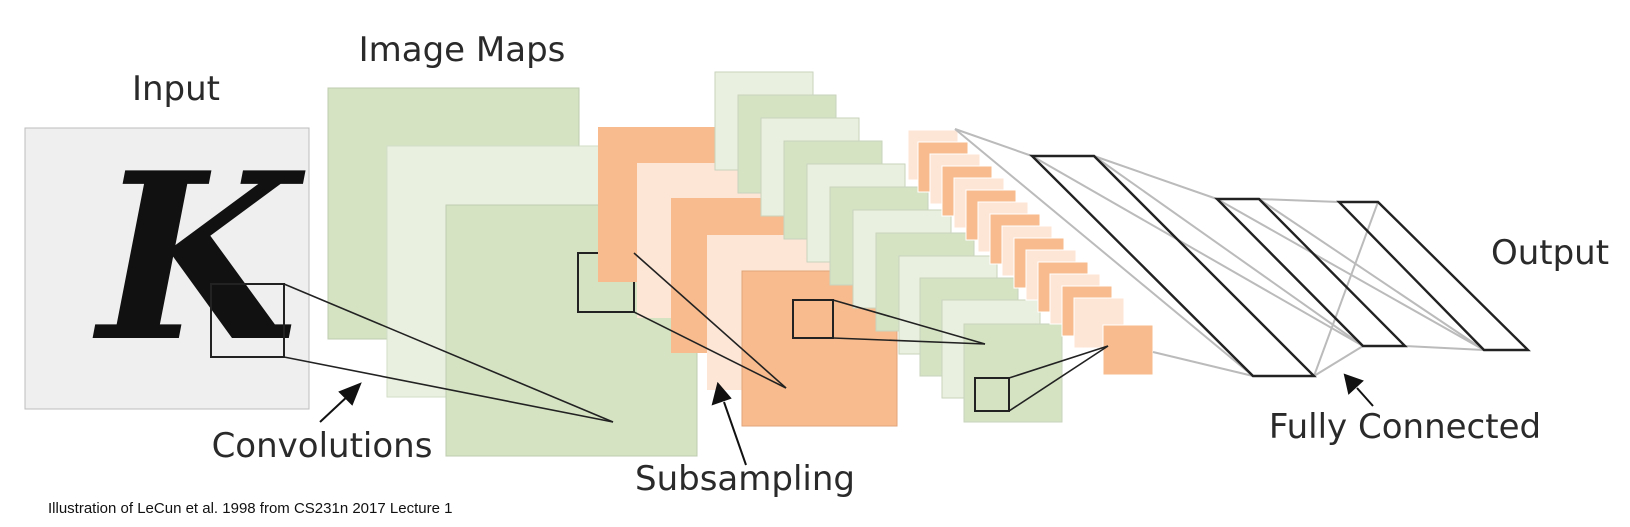  What do you see at coordinates (1550, 253) in the screenshot?
I see `output-label: Output` at bounding box center [1550, 253].